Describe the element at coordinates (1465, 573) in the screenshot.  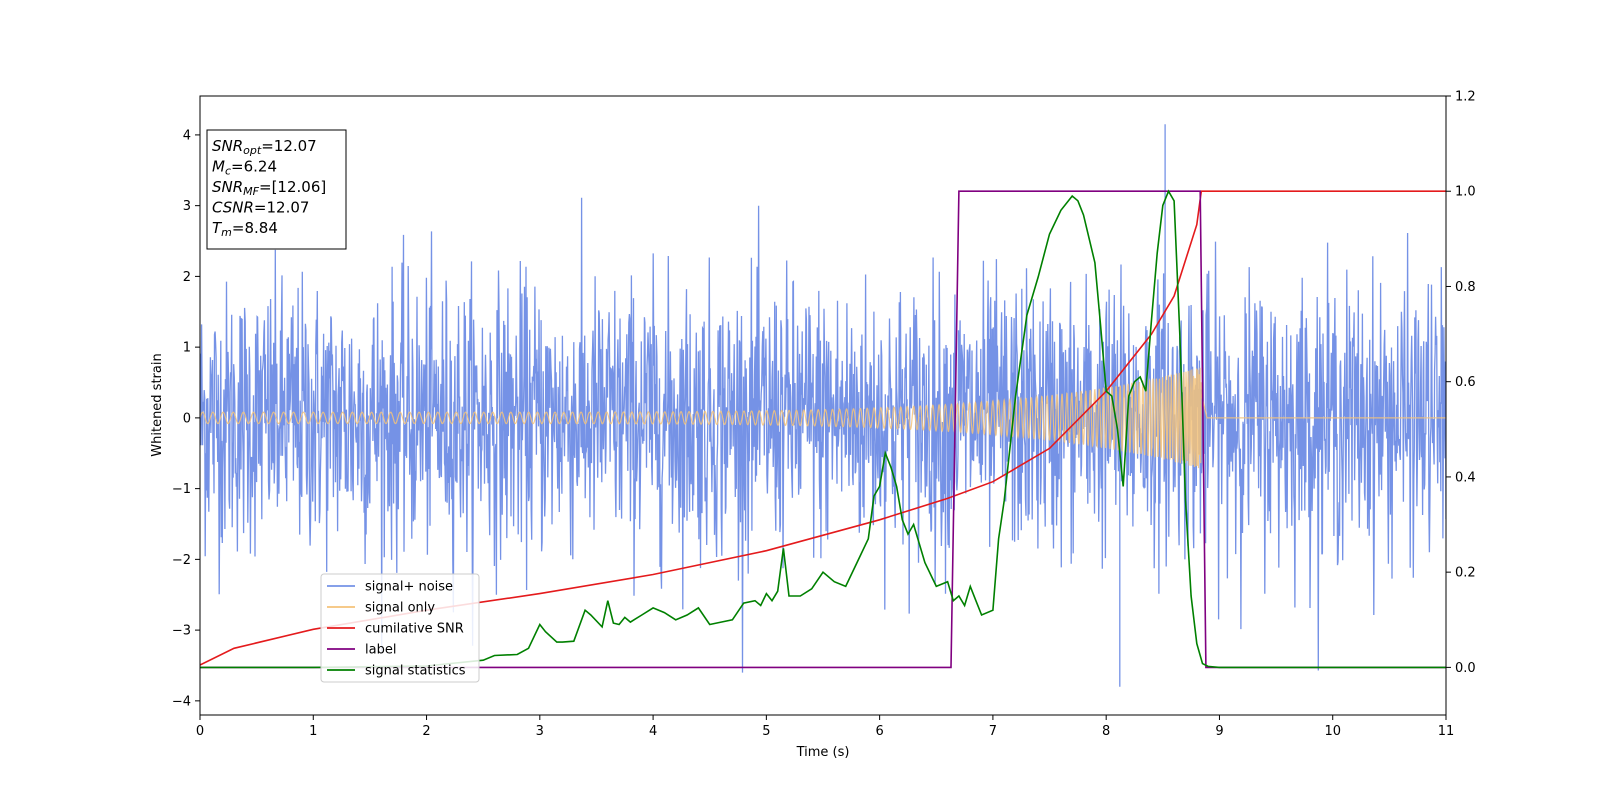
I see `y2-tick-label: 0.2` at that location.